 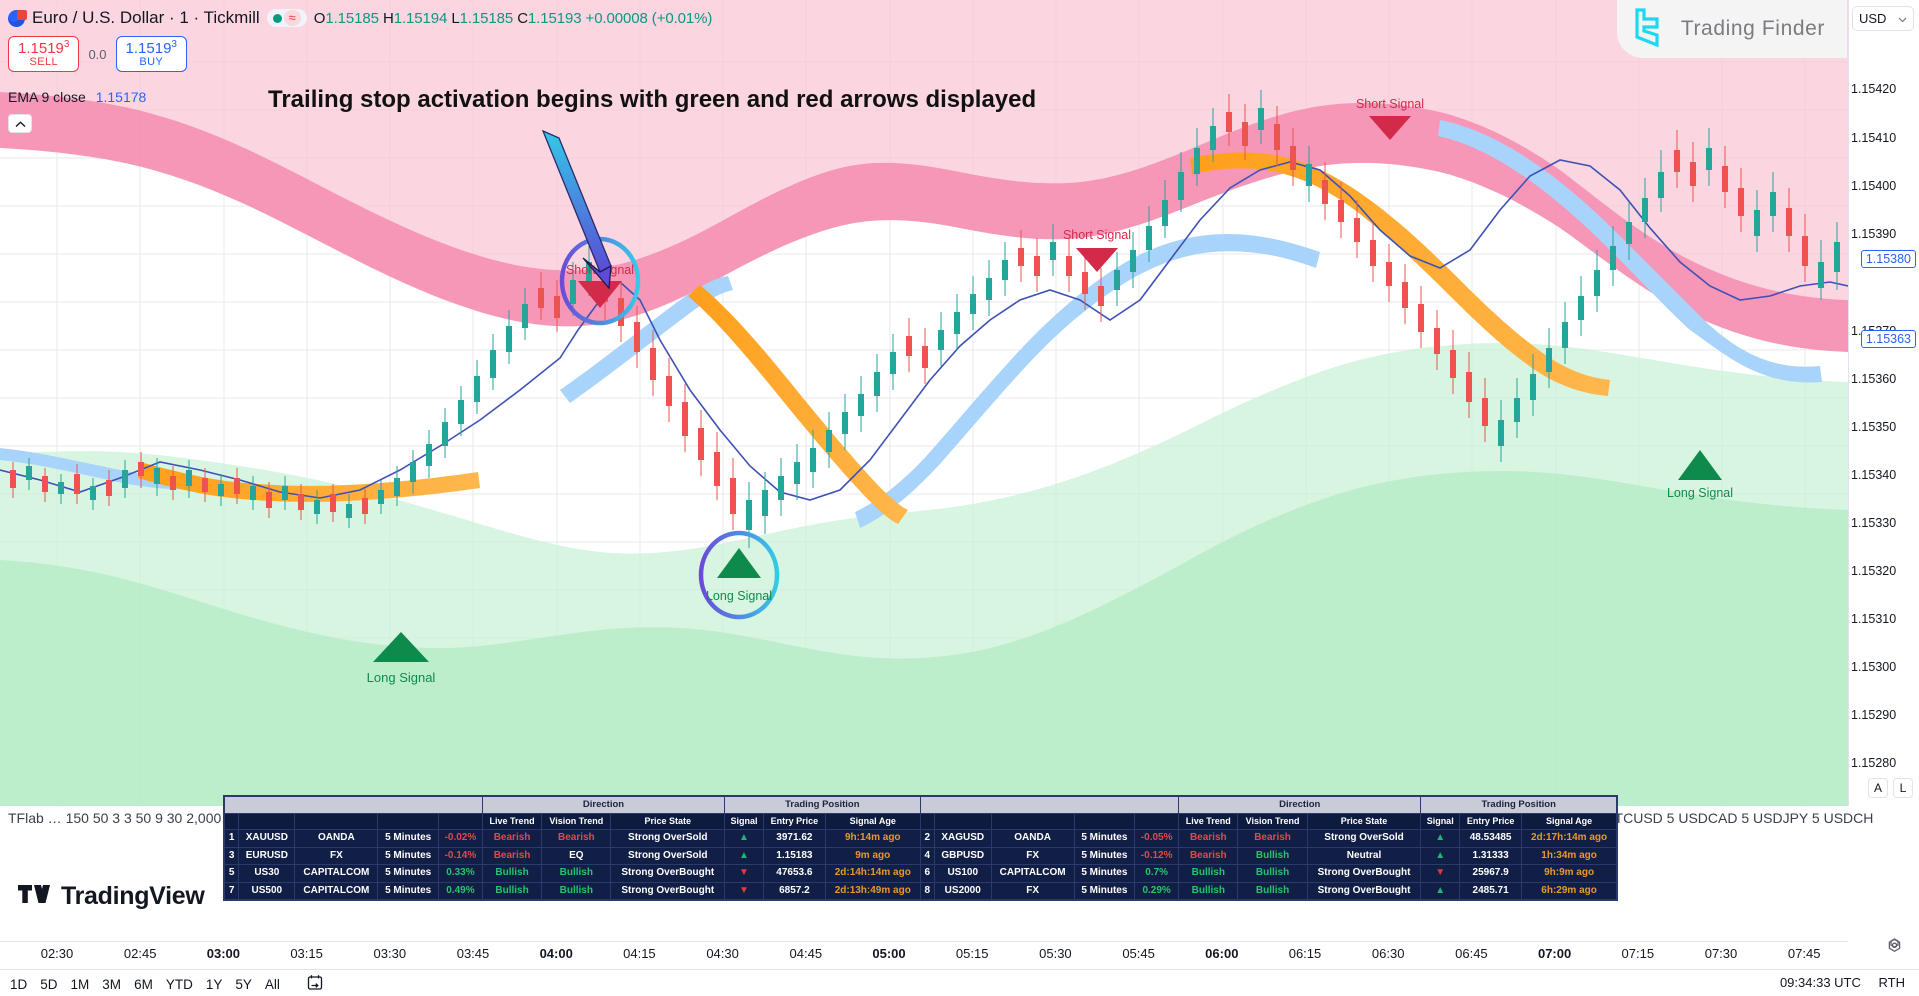 I want to click on long-signal-marker-1: Long Signal, so click(x=401, y=658).